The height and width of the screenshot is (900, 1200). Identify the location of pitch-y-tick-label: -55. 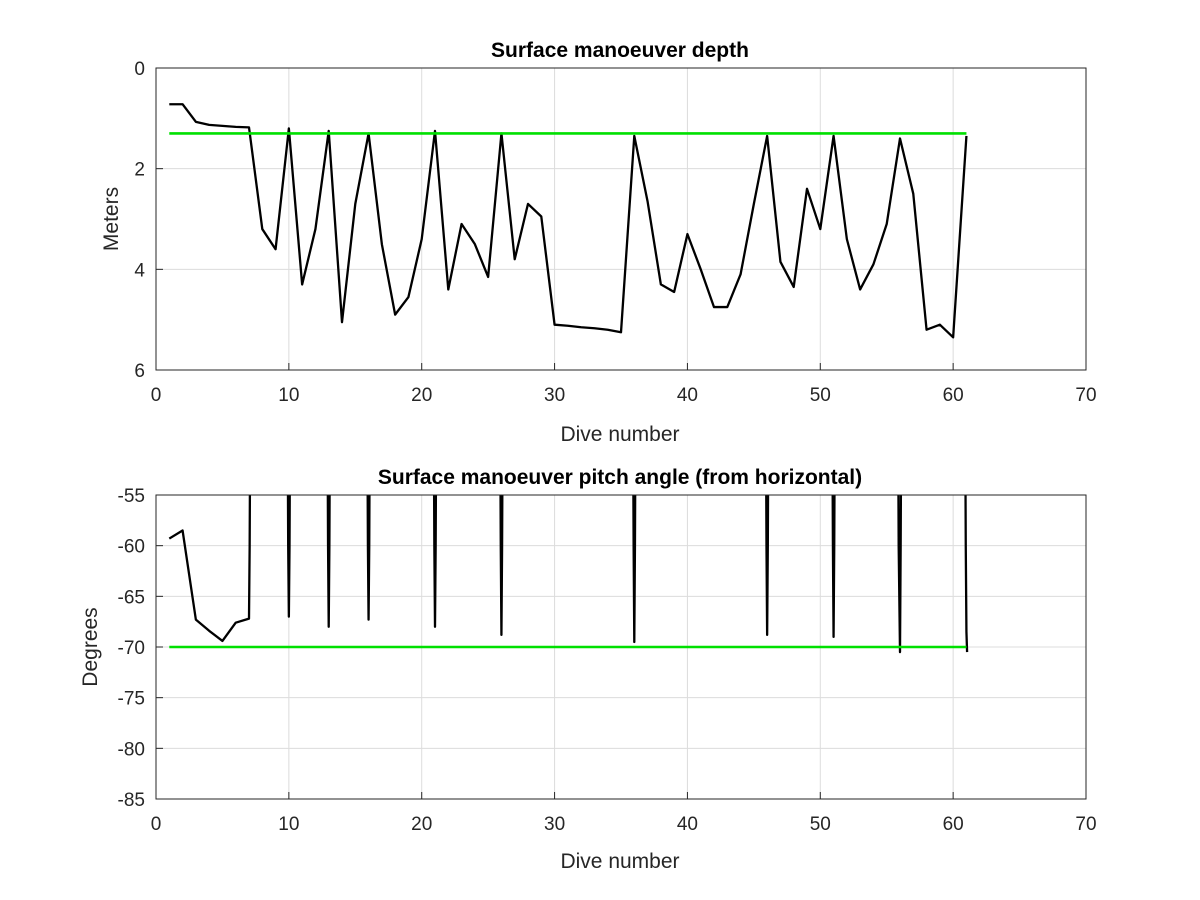
(131, 496).